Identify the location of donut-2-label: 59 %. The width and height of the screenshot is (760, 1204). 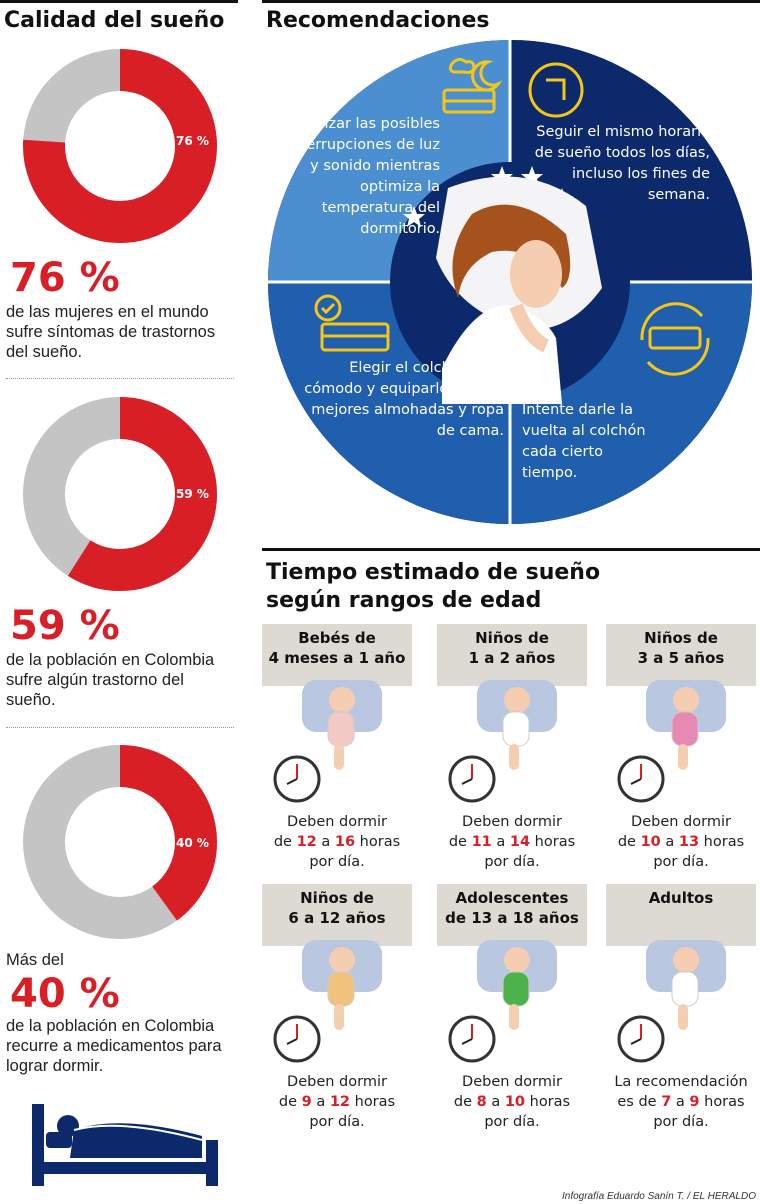
(192, 494).